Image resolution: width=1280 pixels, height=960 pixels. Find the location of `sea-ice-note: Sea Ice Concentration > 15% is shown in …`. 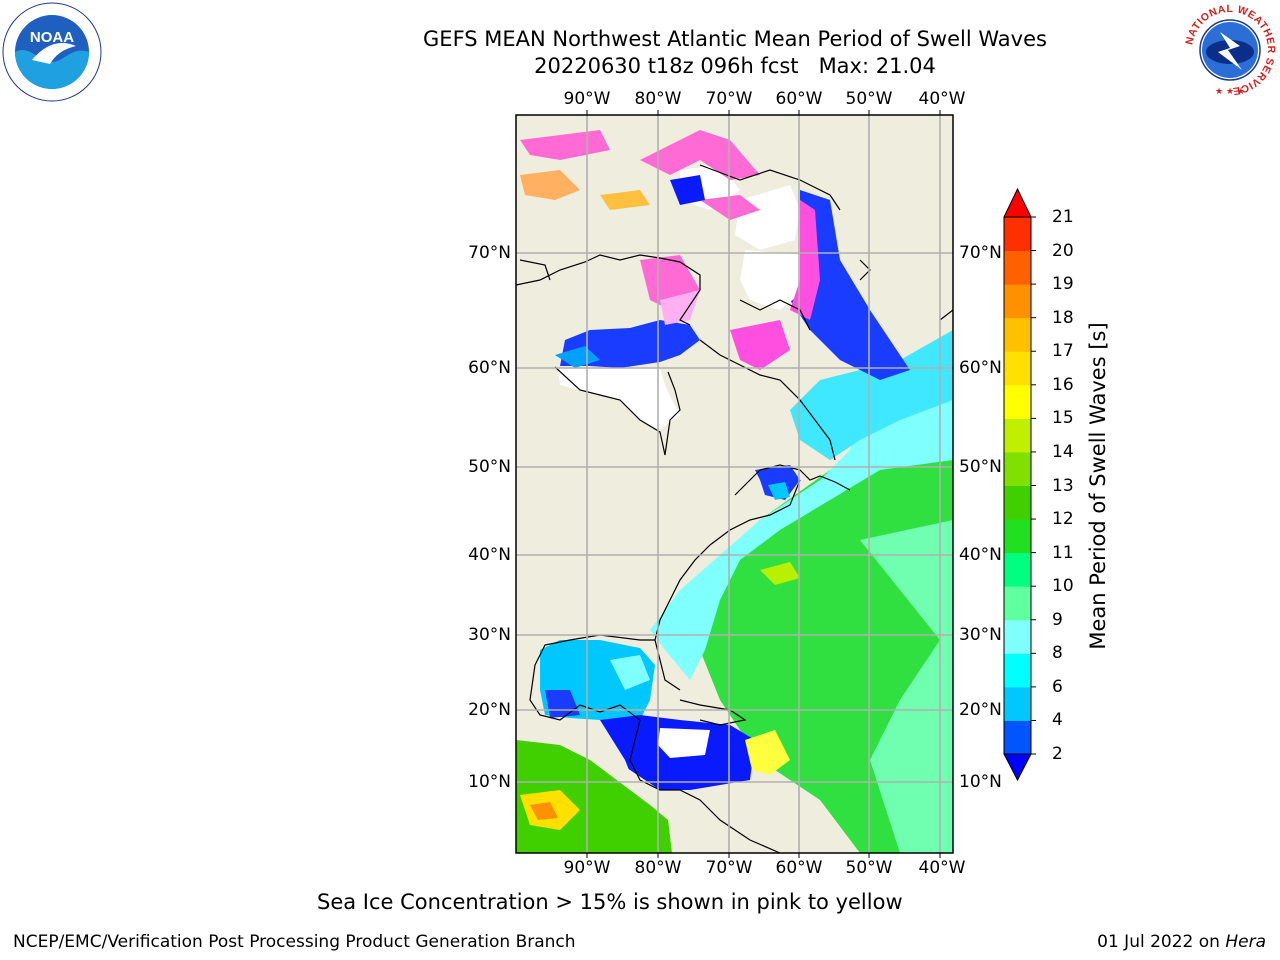

sea-ice-note: Sea Ice Concentration > 15% is shown in … is located at coordinates (610, 902).